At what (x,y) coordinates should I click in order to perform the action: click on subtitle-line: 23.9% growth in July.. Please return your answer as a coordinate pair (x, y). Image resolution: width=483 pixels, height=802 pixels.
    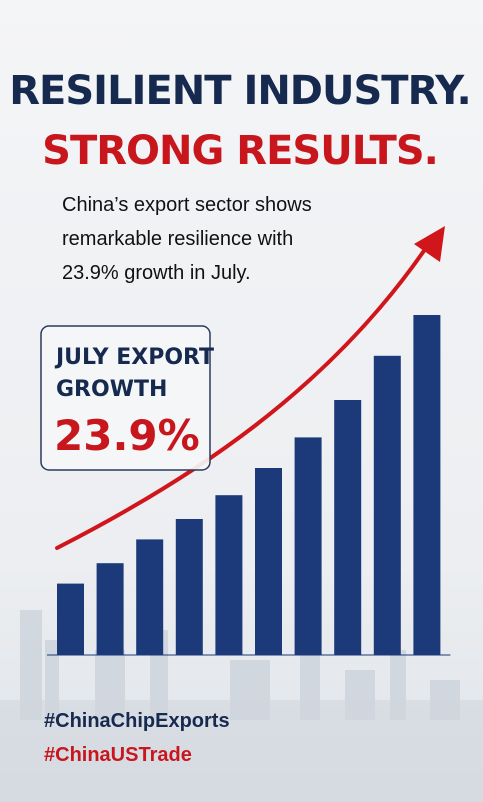
    Looking at the image, I should click on (156, 273).